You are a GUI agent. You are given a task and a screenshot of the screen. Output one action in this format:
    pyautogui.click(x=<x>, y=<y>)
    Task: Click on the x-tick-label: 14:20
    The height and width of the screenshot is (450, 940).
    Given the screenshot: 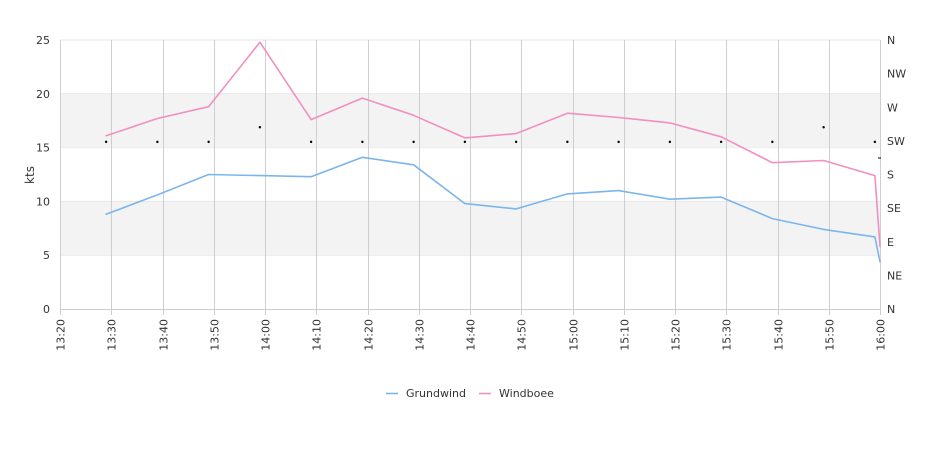 What is the action you would take?
    pyautogui.click(x=369, y=335)
    